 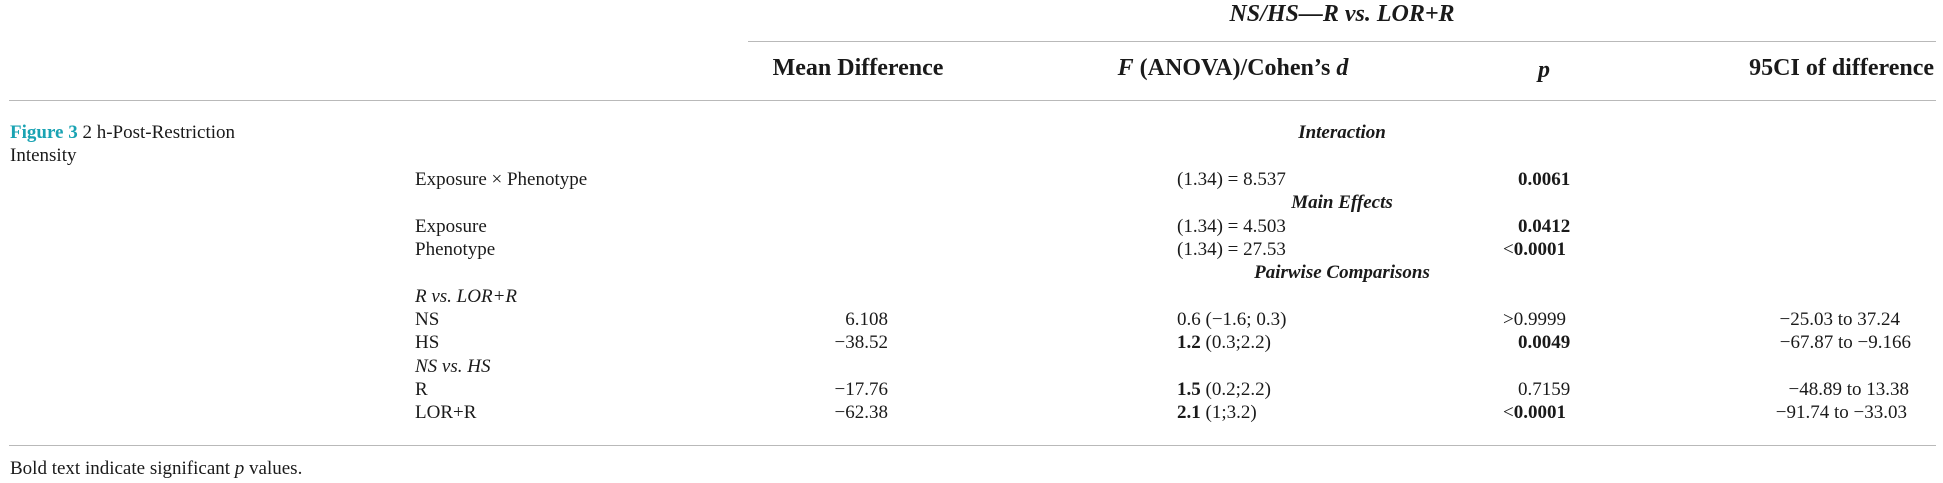 I want to click on footnote-text-after: values., so click(x=273, y=468).